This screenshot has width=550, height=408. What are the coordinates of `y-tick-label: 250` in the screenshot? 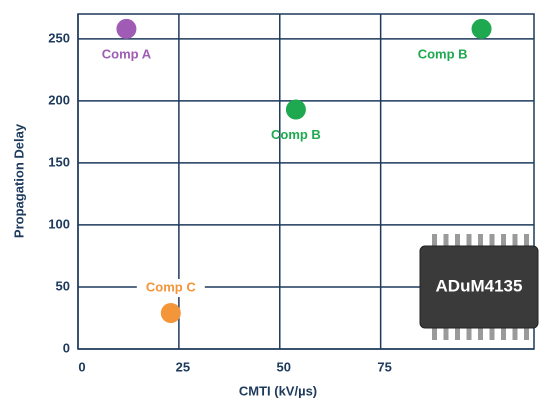 It's located at (59, 37).